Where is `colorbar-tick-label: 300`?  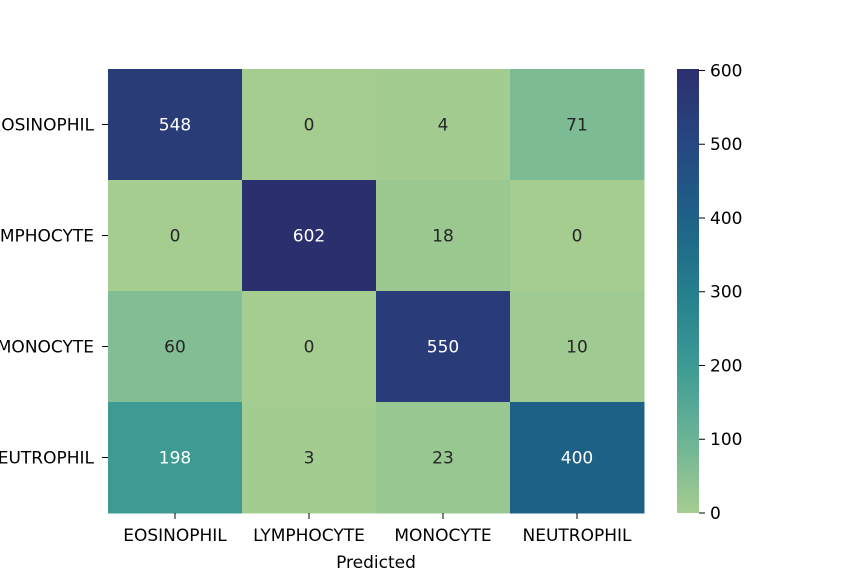 colorbar-tick-label: 300 is located at coordinates (726, 293).